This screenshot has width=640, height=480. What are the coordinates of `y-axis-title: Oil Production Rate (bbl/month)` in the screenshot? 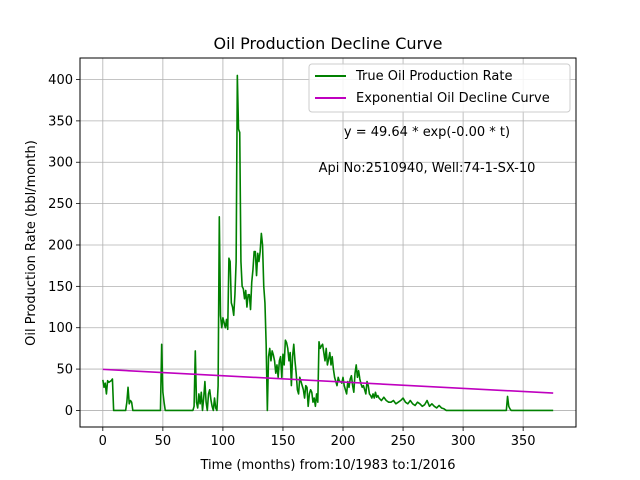 It's located at (31, 243).